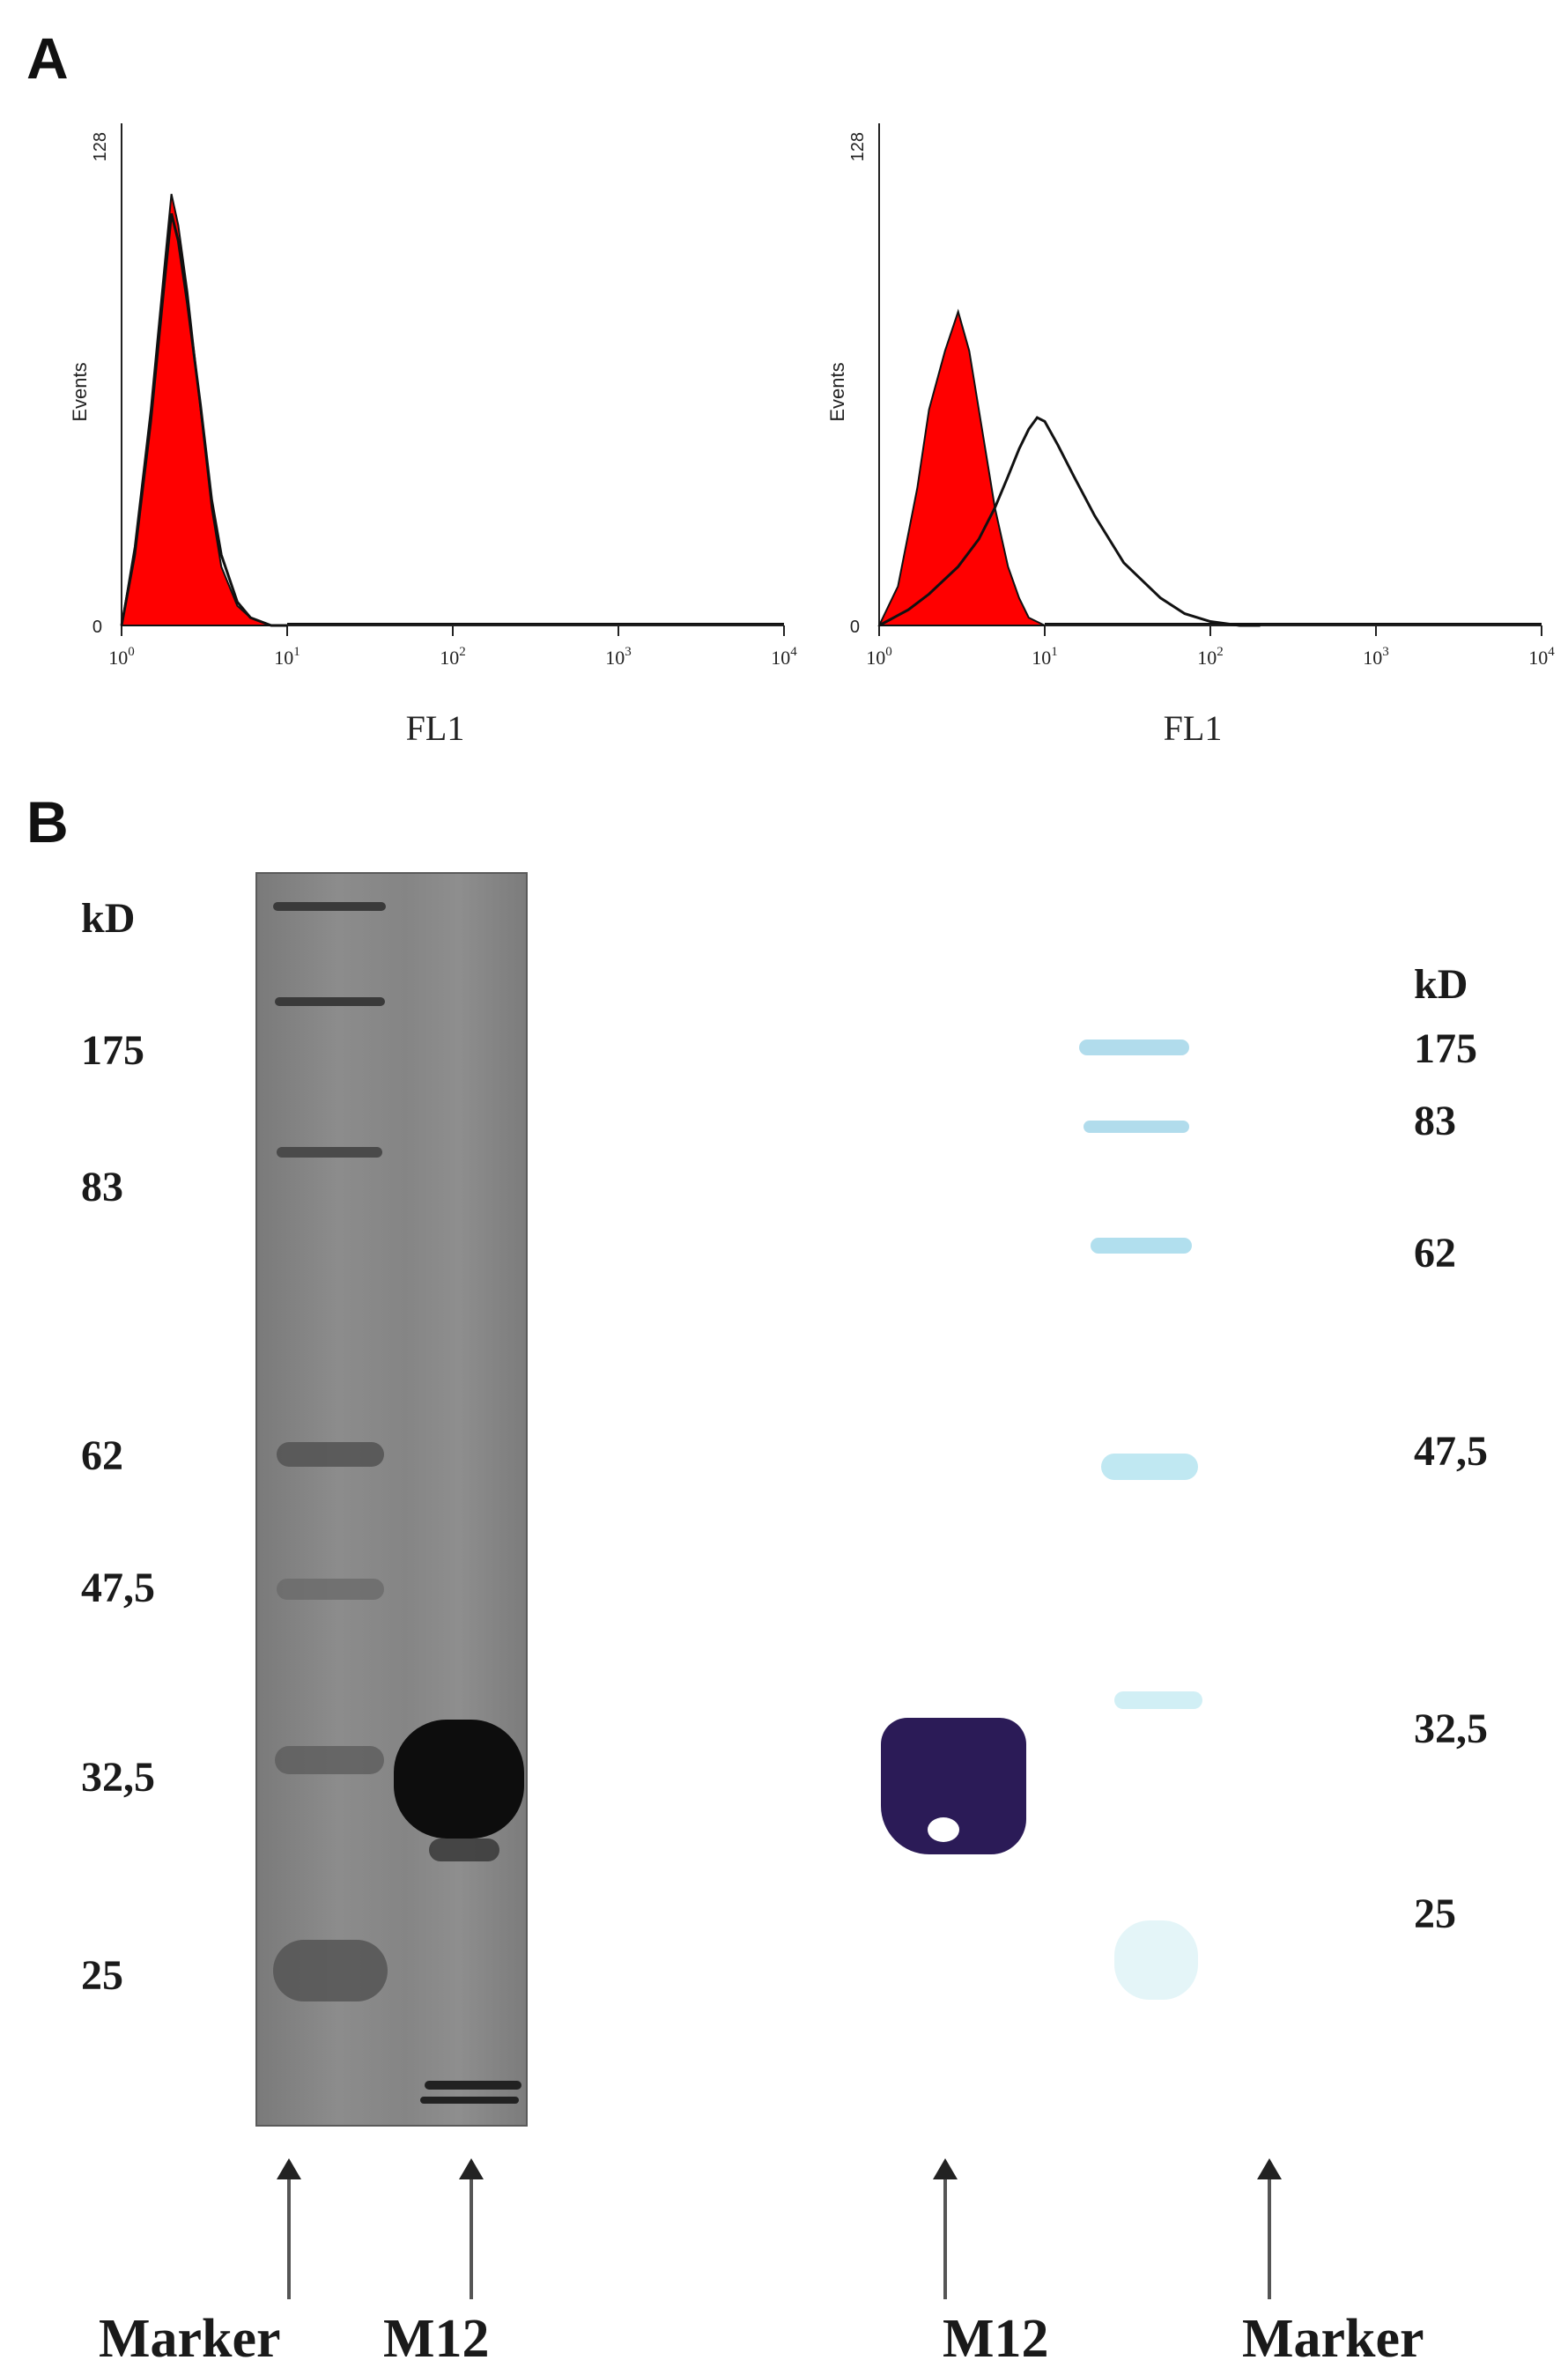 The width and height of the screenshot is (1568, 2375). Describe the element at coordinates (102, 1187) in the screenshot. I see `left-kd-83: 83` at that location.